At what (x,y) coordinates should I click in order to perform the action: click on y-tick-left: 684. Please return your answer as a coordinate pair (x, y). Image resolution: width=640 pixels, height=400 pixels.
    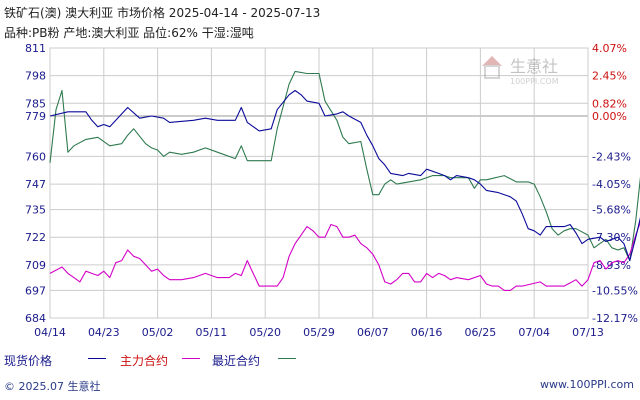
    Looking at the image, I should click on (35, 318).